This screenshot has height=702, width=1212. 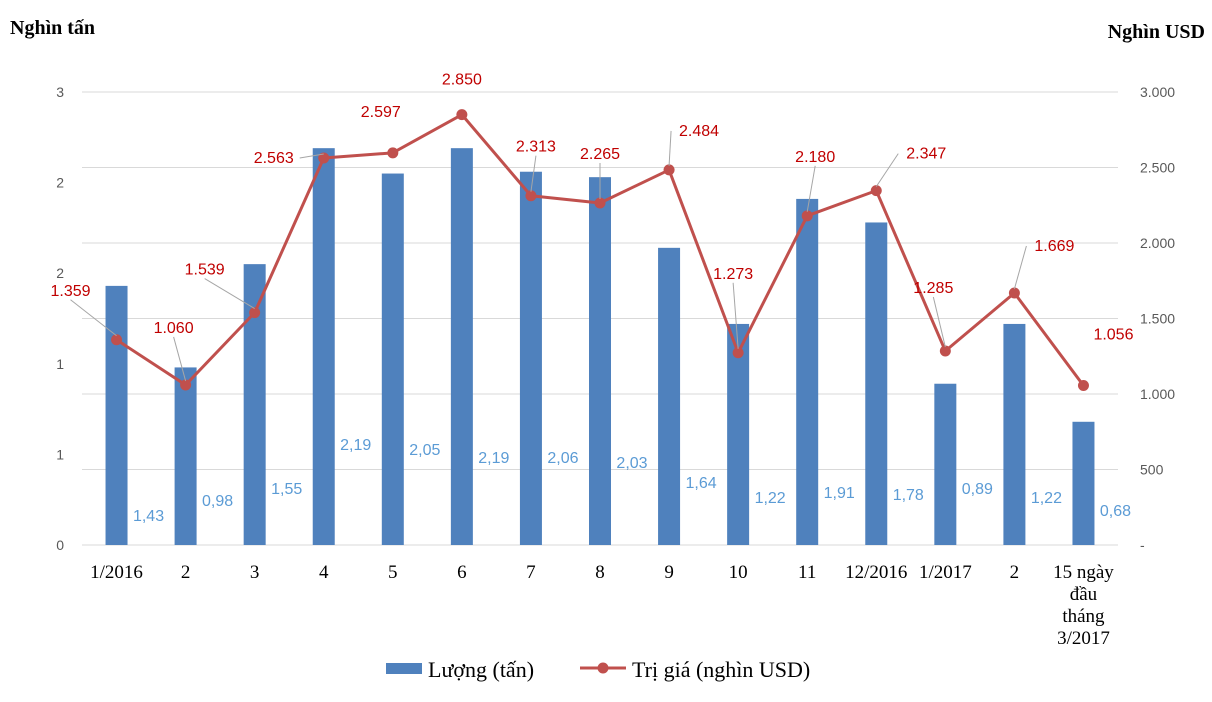 I want to click on y-right-tick-label: 1.500, so click(x=1157, y=319).